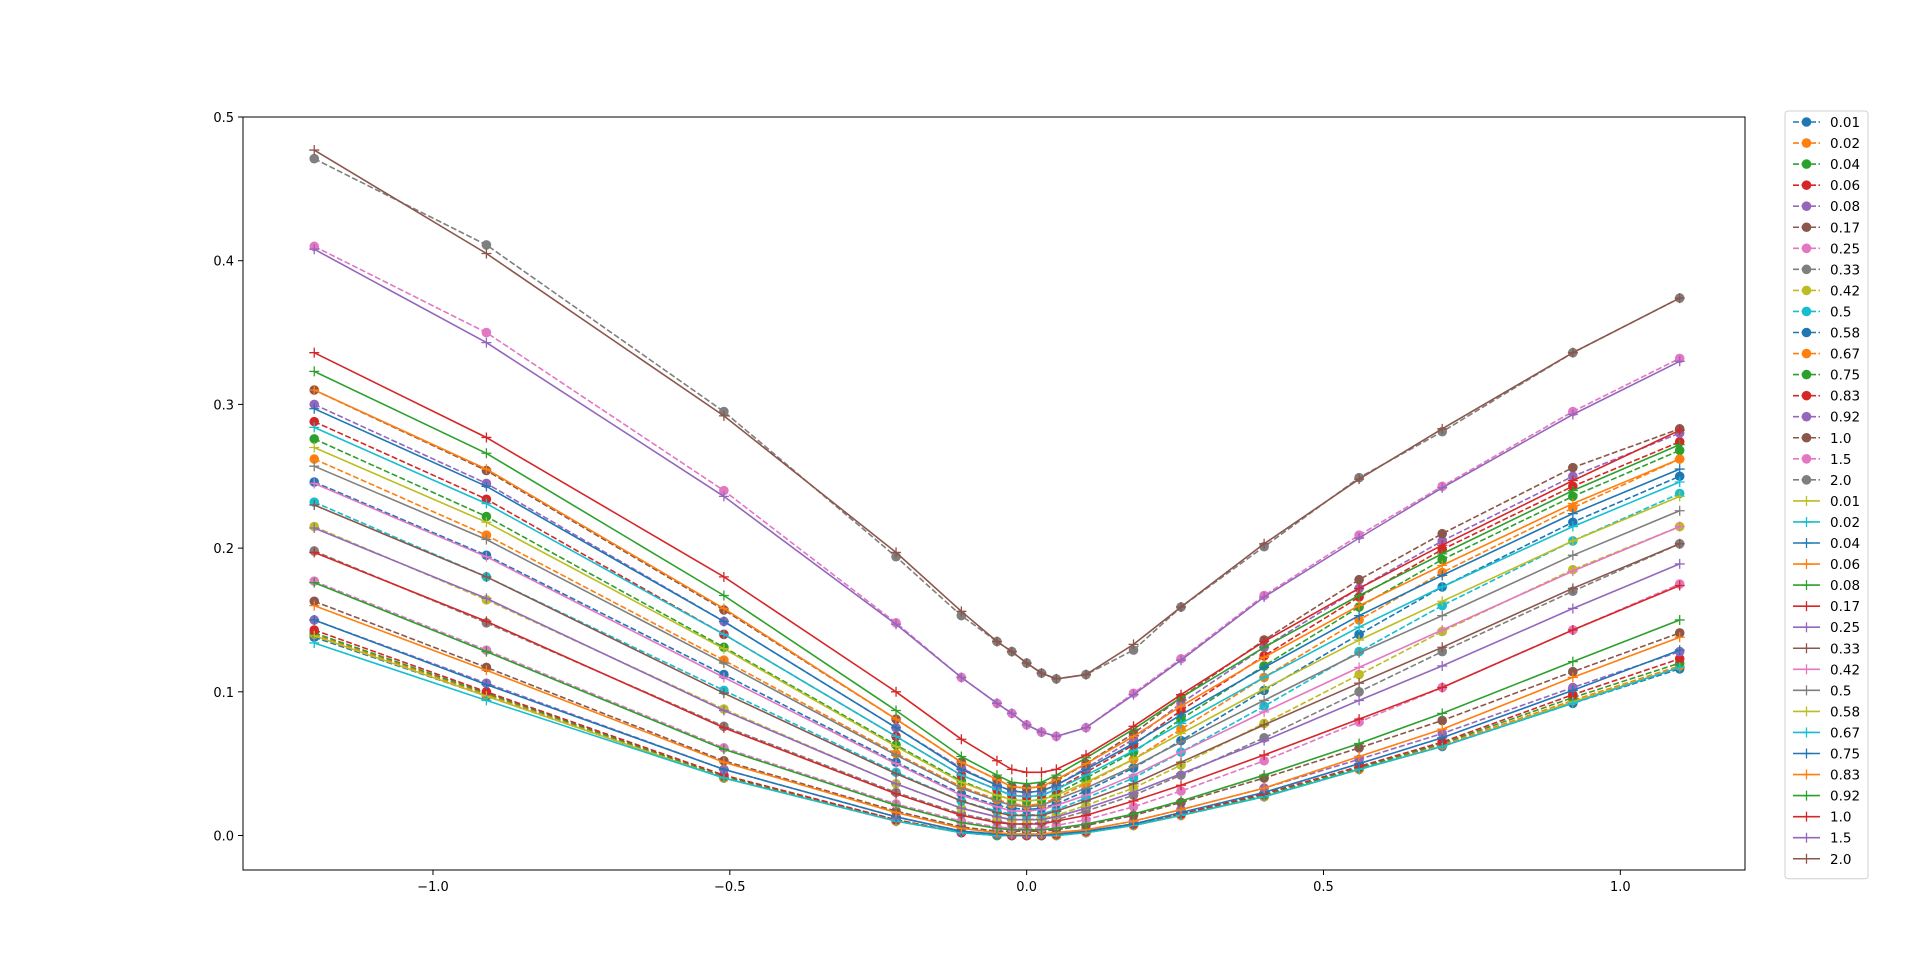 This screenshot has width=1920, height=967. I want to click on legend-entry: 0.01, so click(1826, 502).